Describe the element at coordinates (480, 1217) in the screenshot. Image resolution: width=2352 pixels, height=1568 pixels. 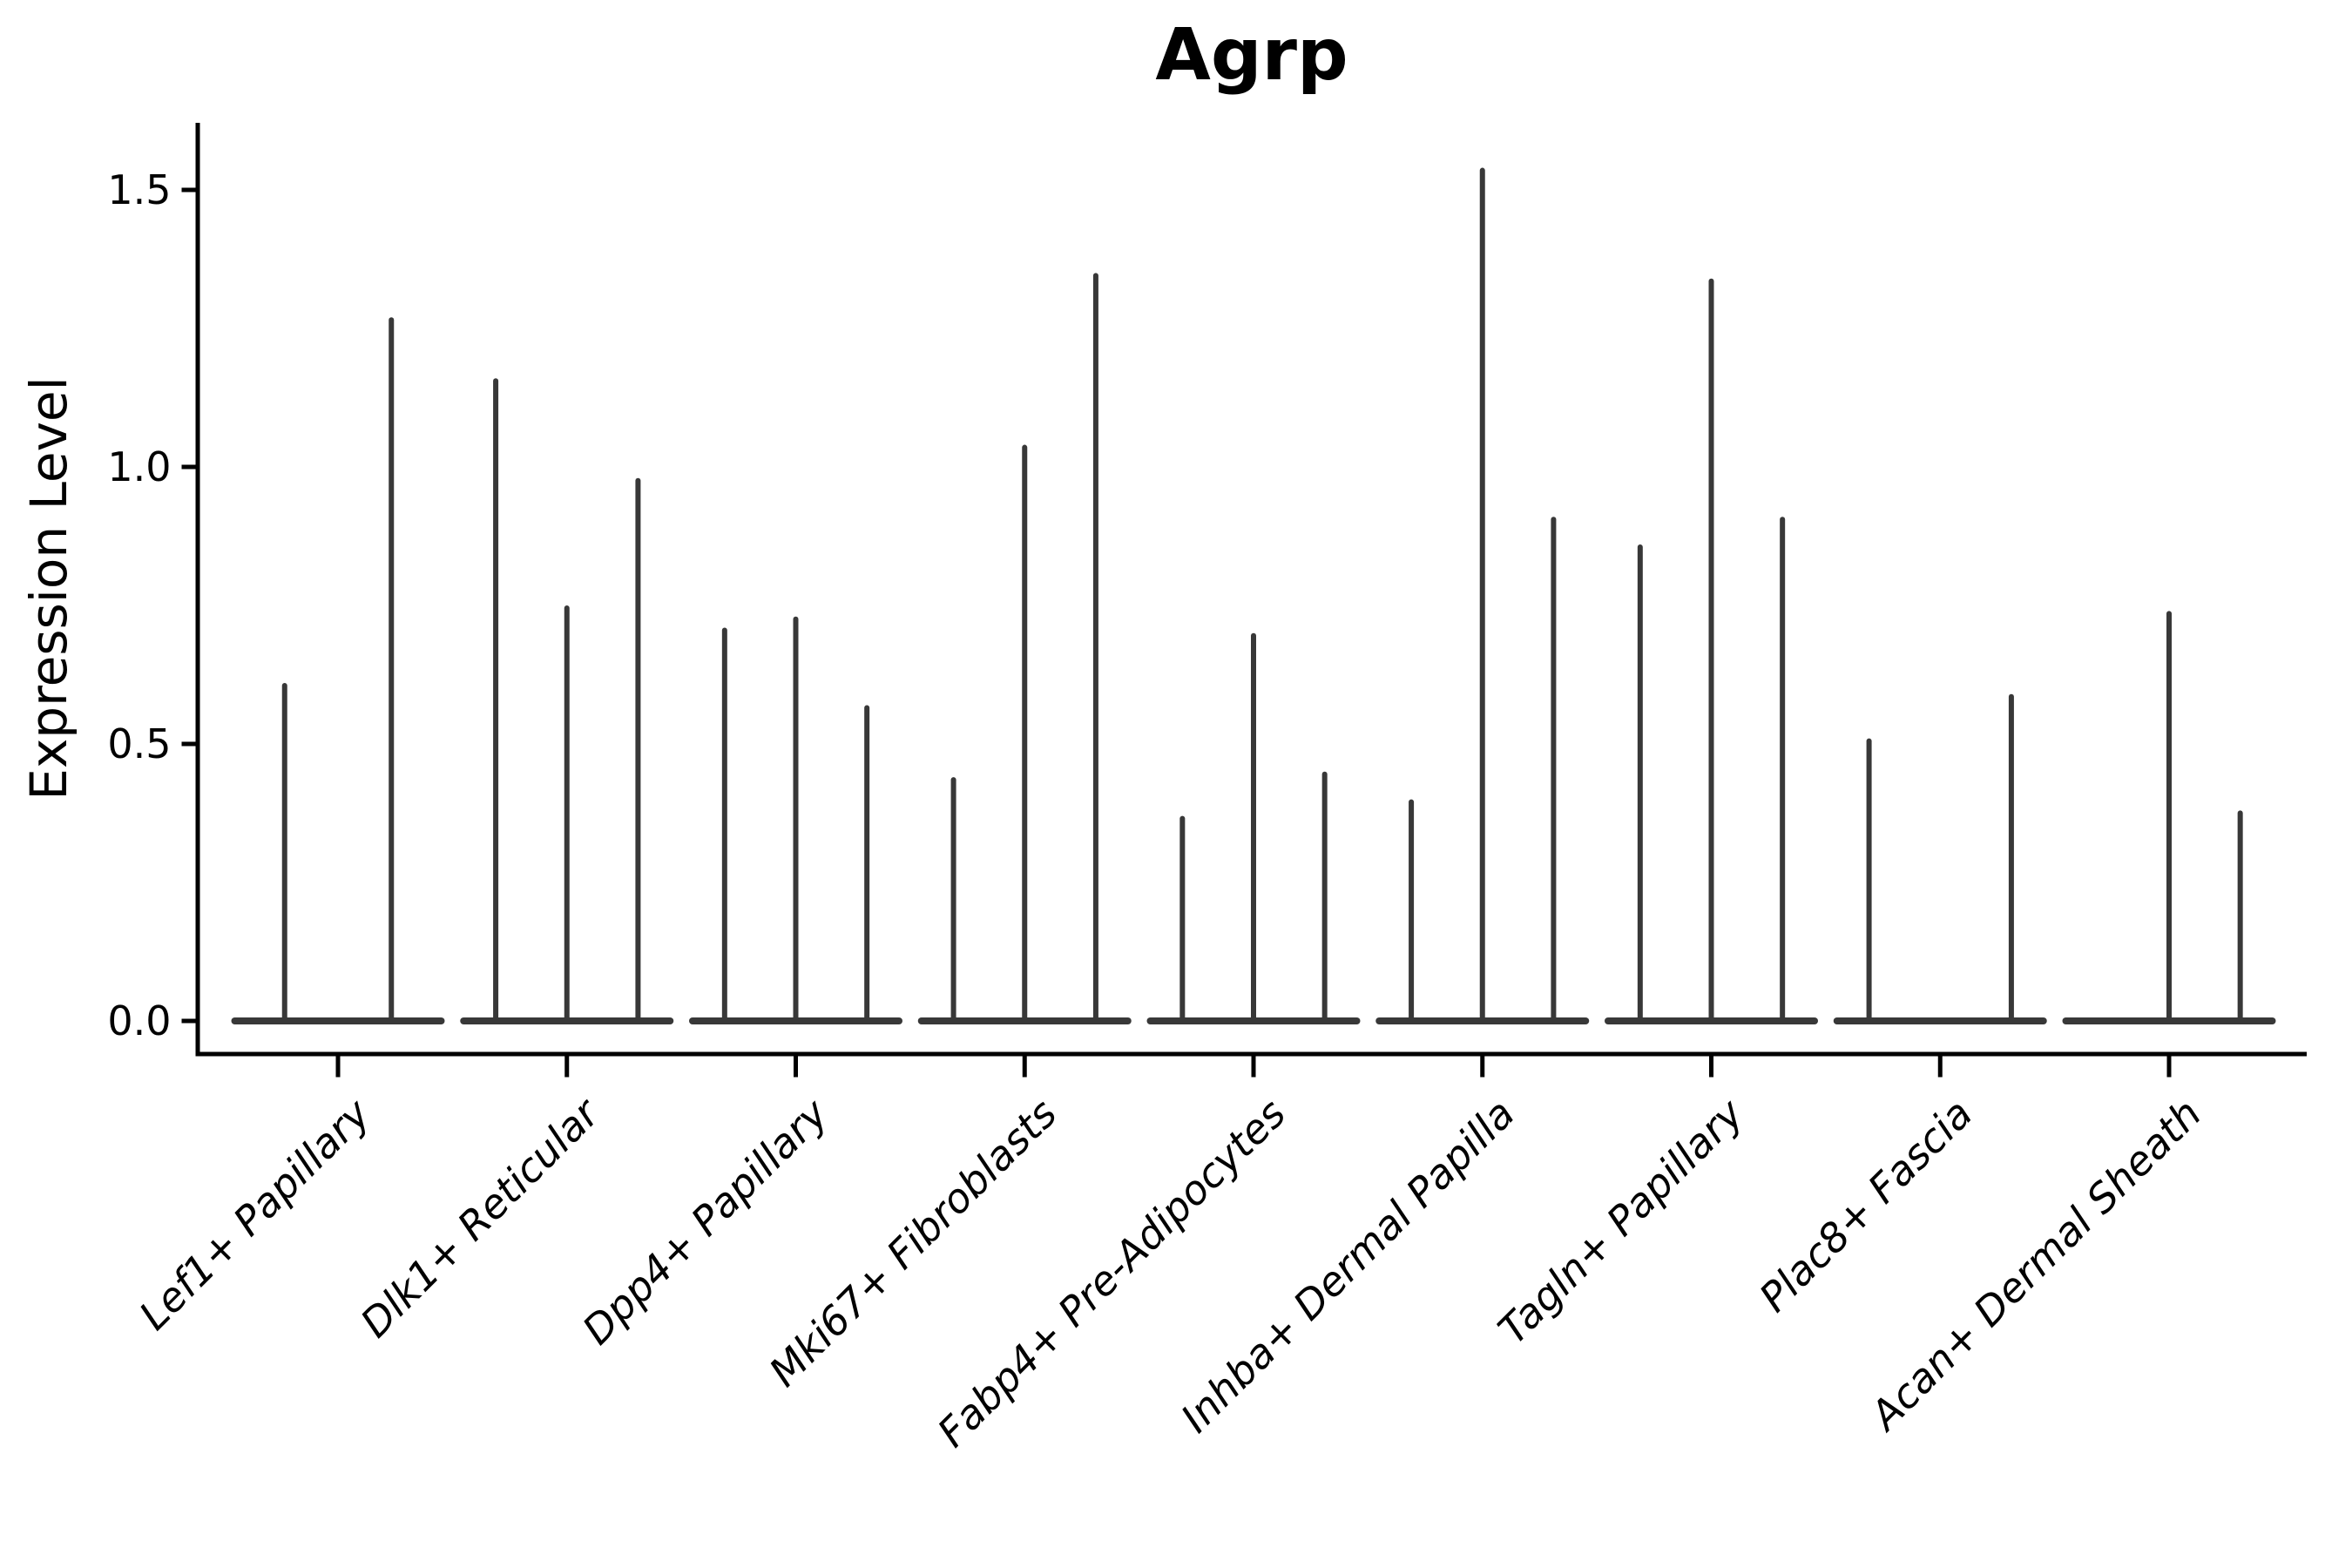
I see `x-tick-label: Dlk1+ Reticular` at that location.